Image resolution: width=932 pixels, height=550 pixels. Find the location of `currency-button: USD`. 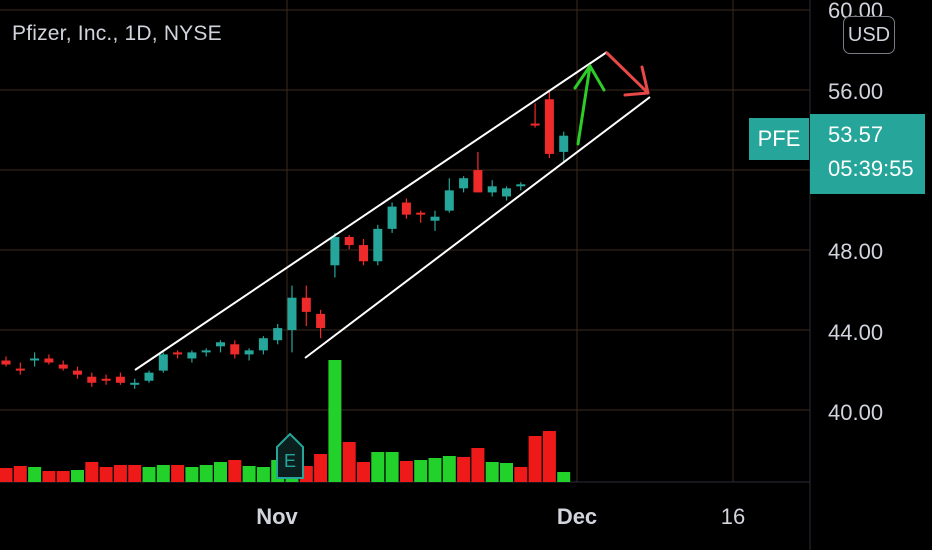

currency-button: USD is located at coordinates (869, 35).